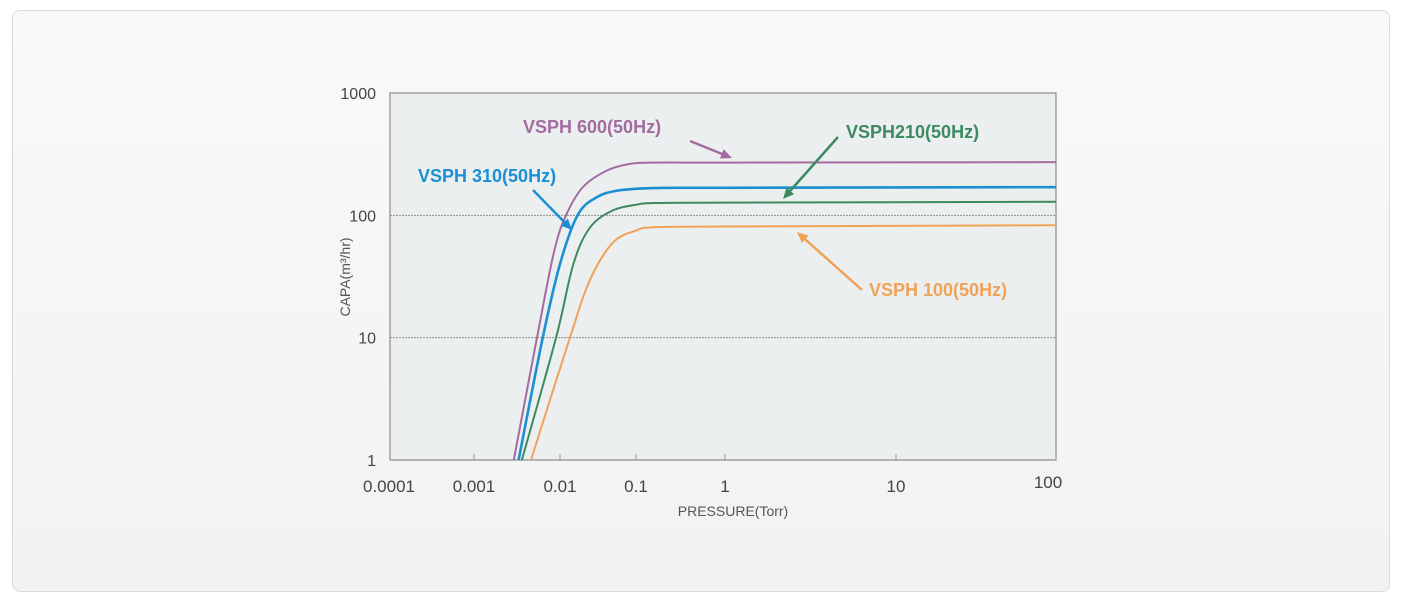 Image resolution: width=1401 pixels, height=604 pixels. I want to click on y-tick-label: 100, so click(362, 216).